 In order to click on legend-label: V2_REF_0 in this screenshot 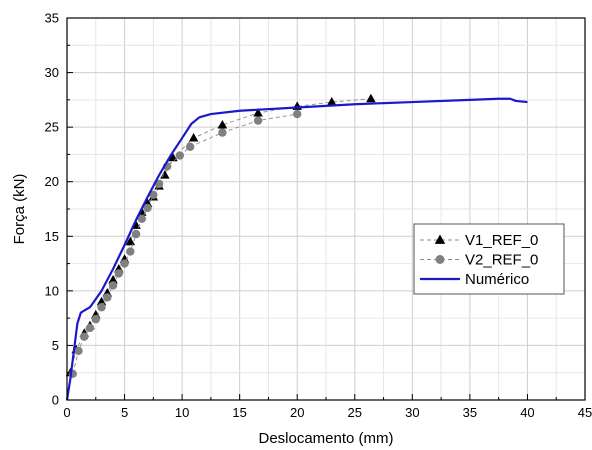, I will do `click(501, 260)`.